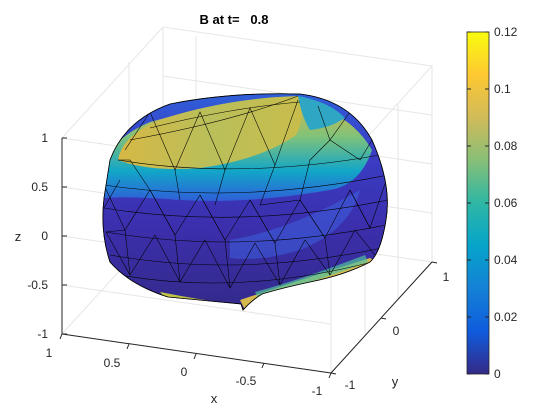 This screenshot has height=420, width=560. Describe the element at coordinates (497, 374) in the screenshot. I see `colorbar-tick-label: 0` at that location.